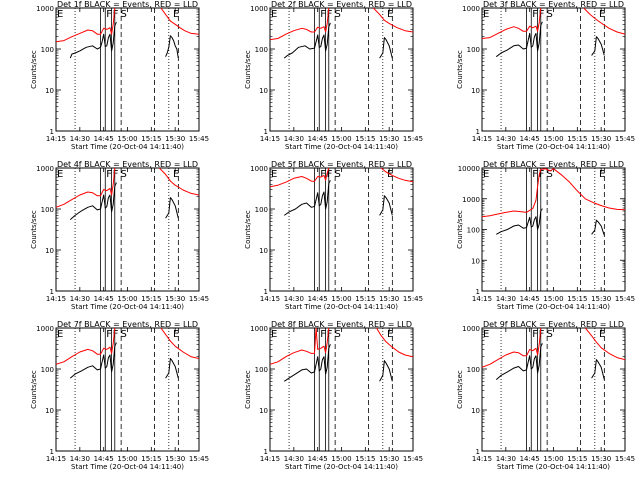 The width and height of the screenshot is (640, 485). I want to click on panel-title: Det 1f BLACK = Events, RED = LLD, so click(127, 4).